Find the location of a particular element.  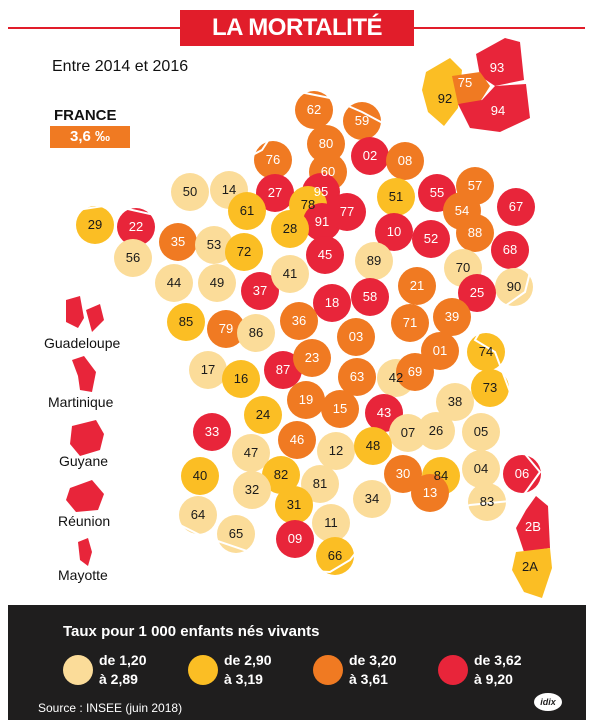

legend-item-3-line1: de 3,20 is located at coordinates (373, 660).